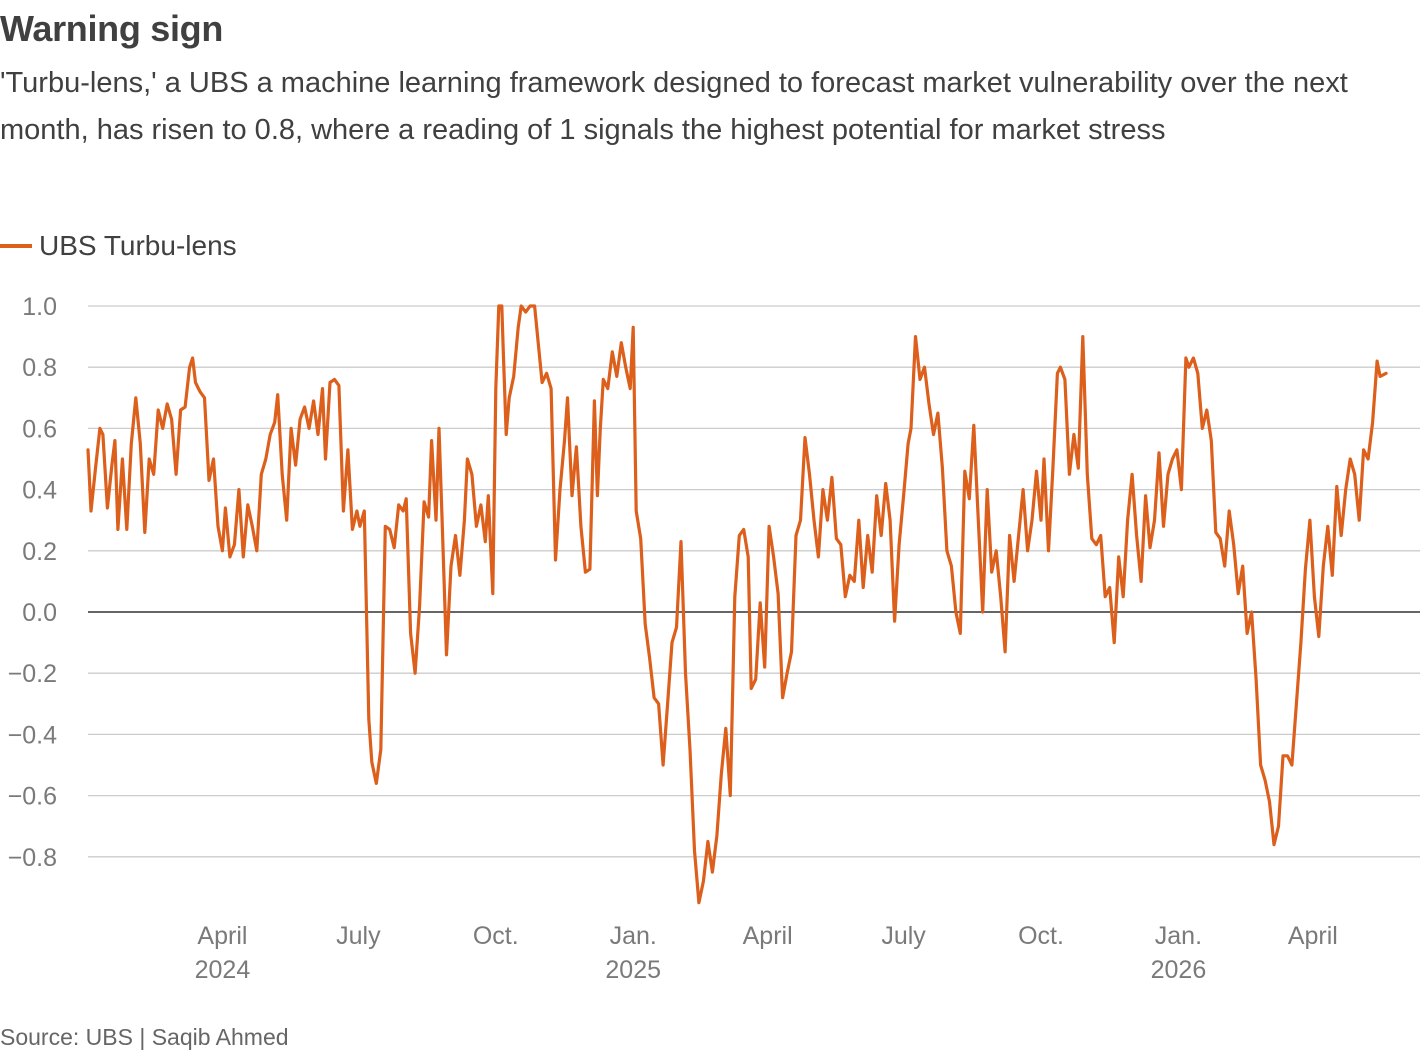  I want to click on y-tick-label: 0.2, so click(39, 552).